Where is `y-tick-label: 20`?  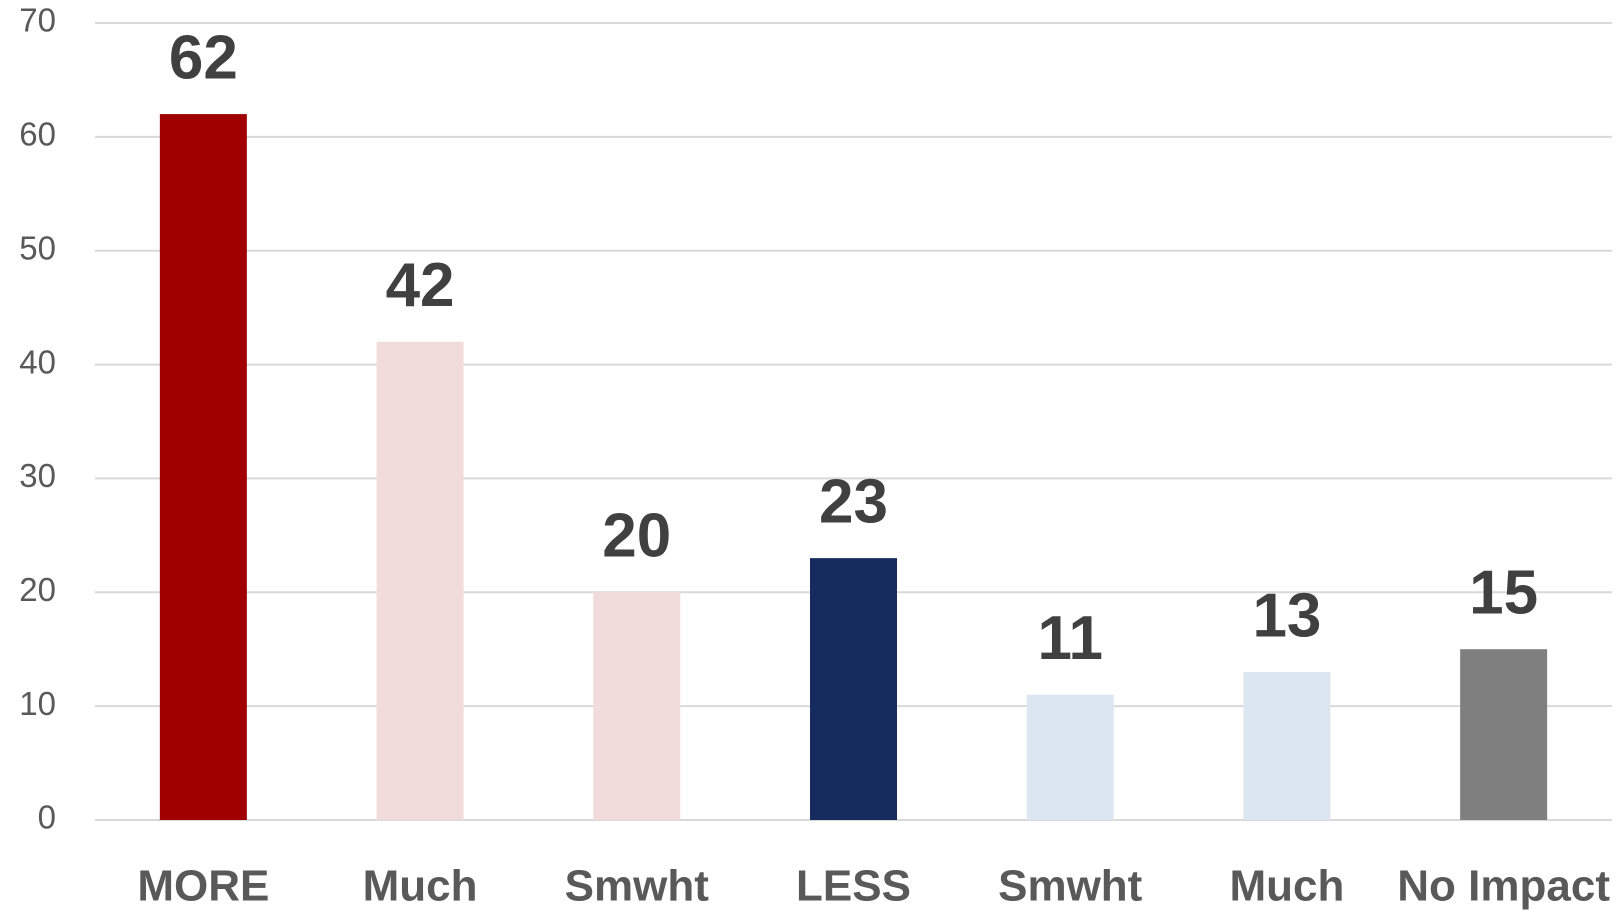 y-tick-label: 20 is located at coordinates (37, 589).